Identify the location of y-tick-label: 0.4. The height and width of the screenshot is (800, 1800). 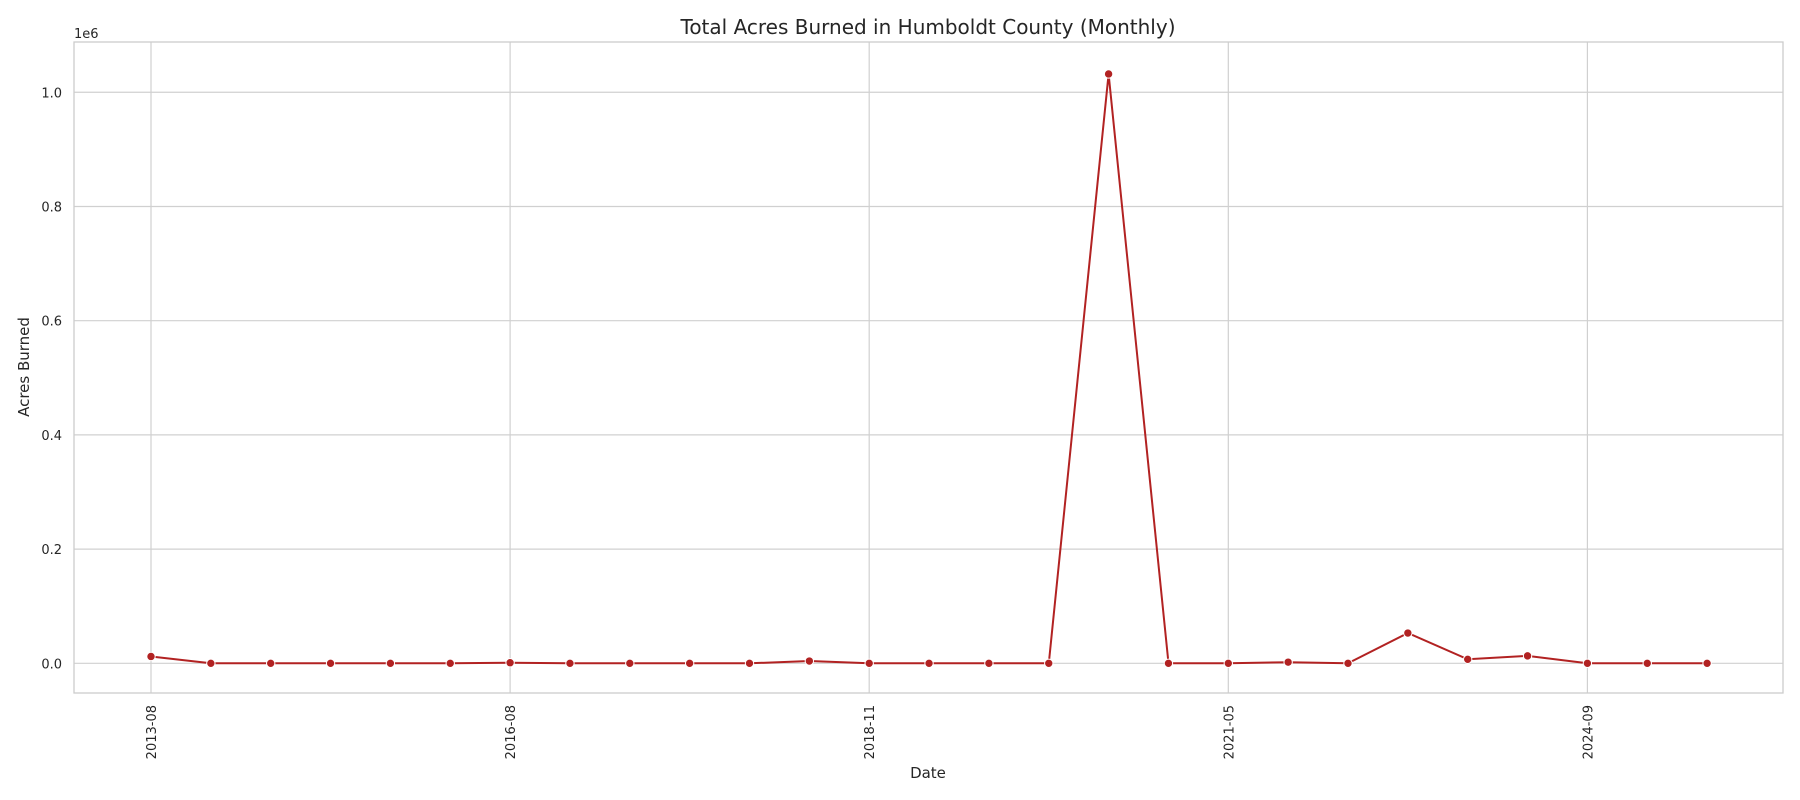
(51, 436).